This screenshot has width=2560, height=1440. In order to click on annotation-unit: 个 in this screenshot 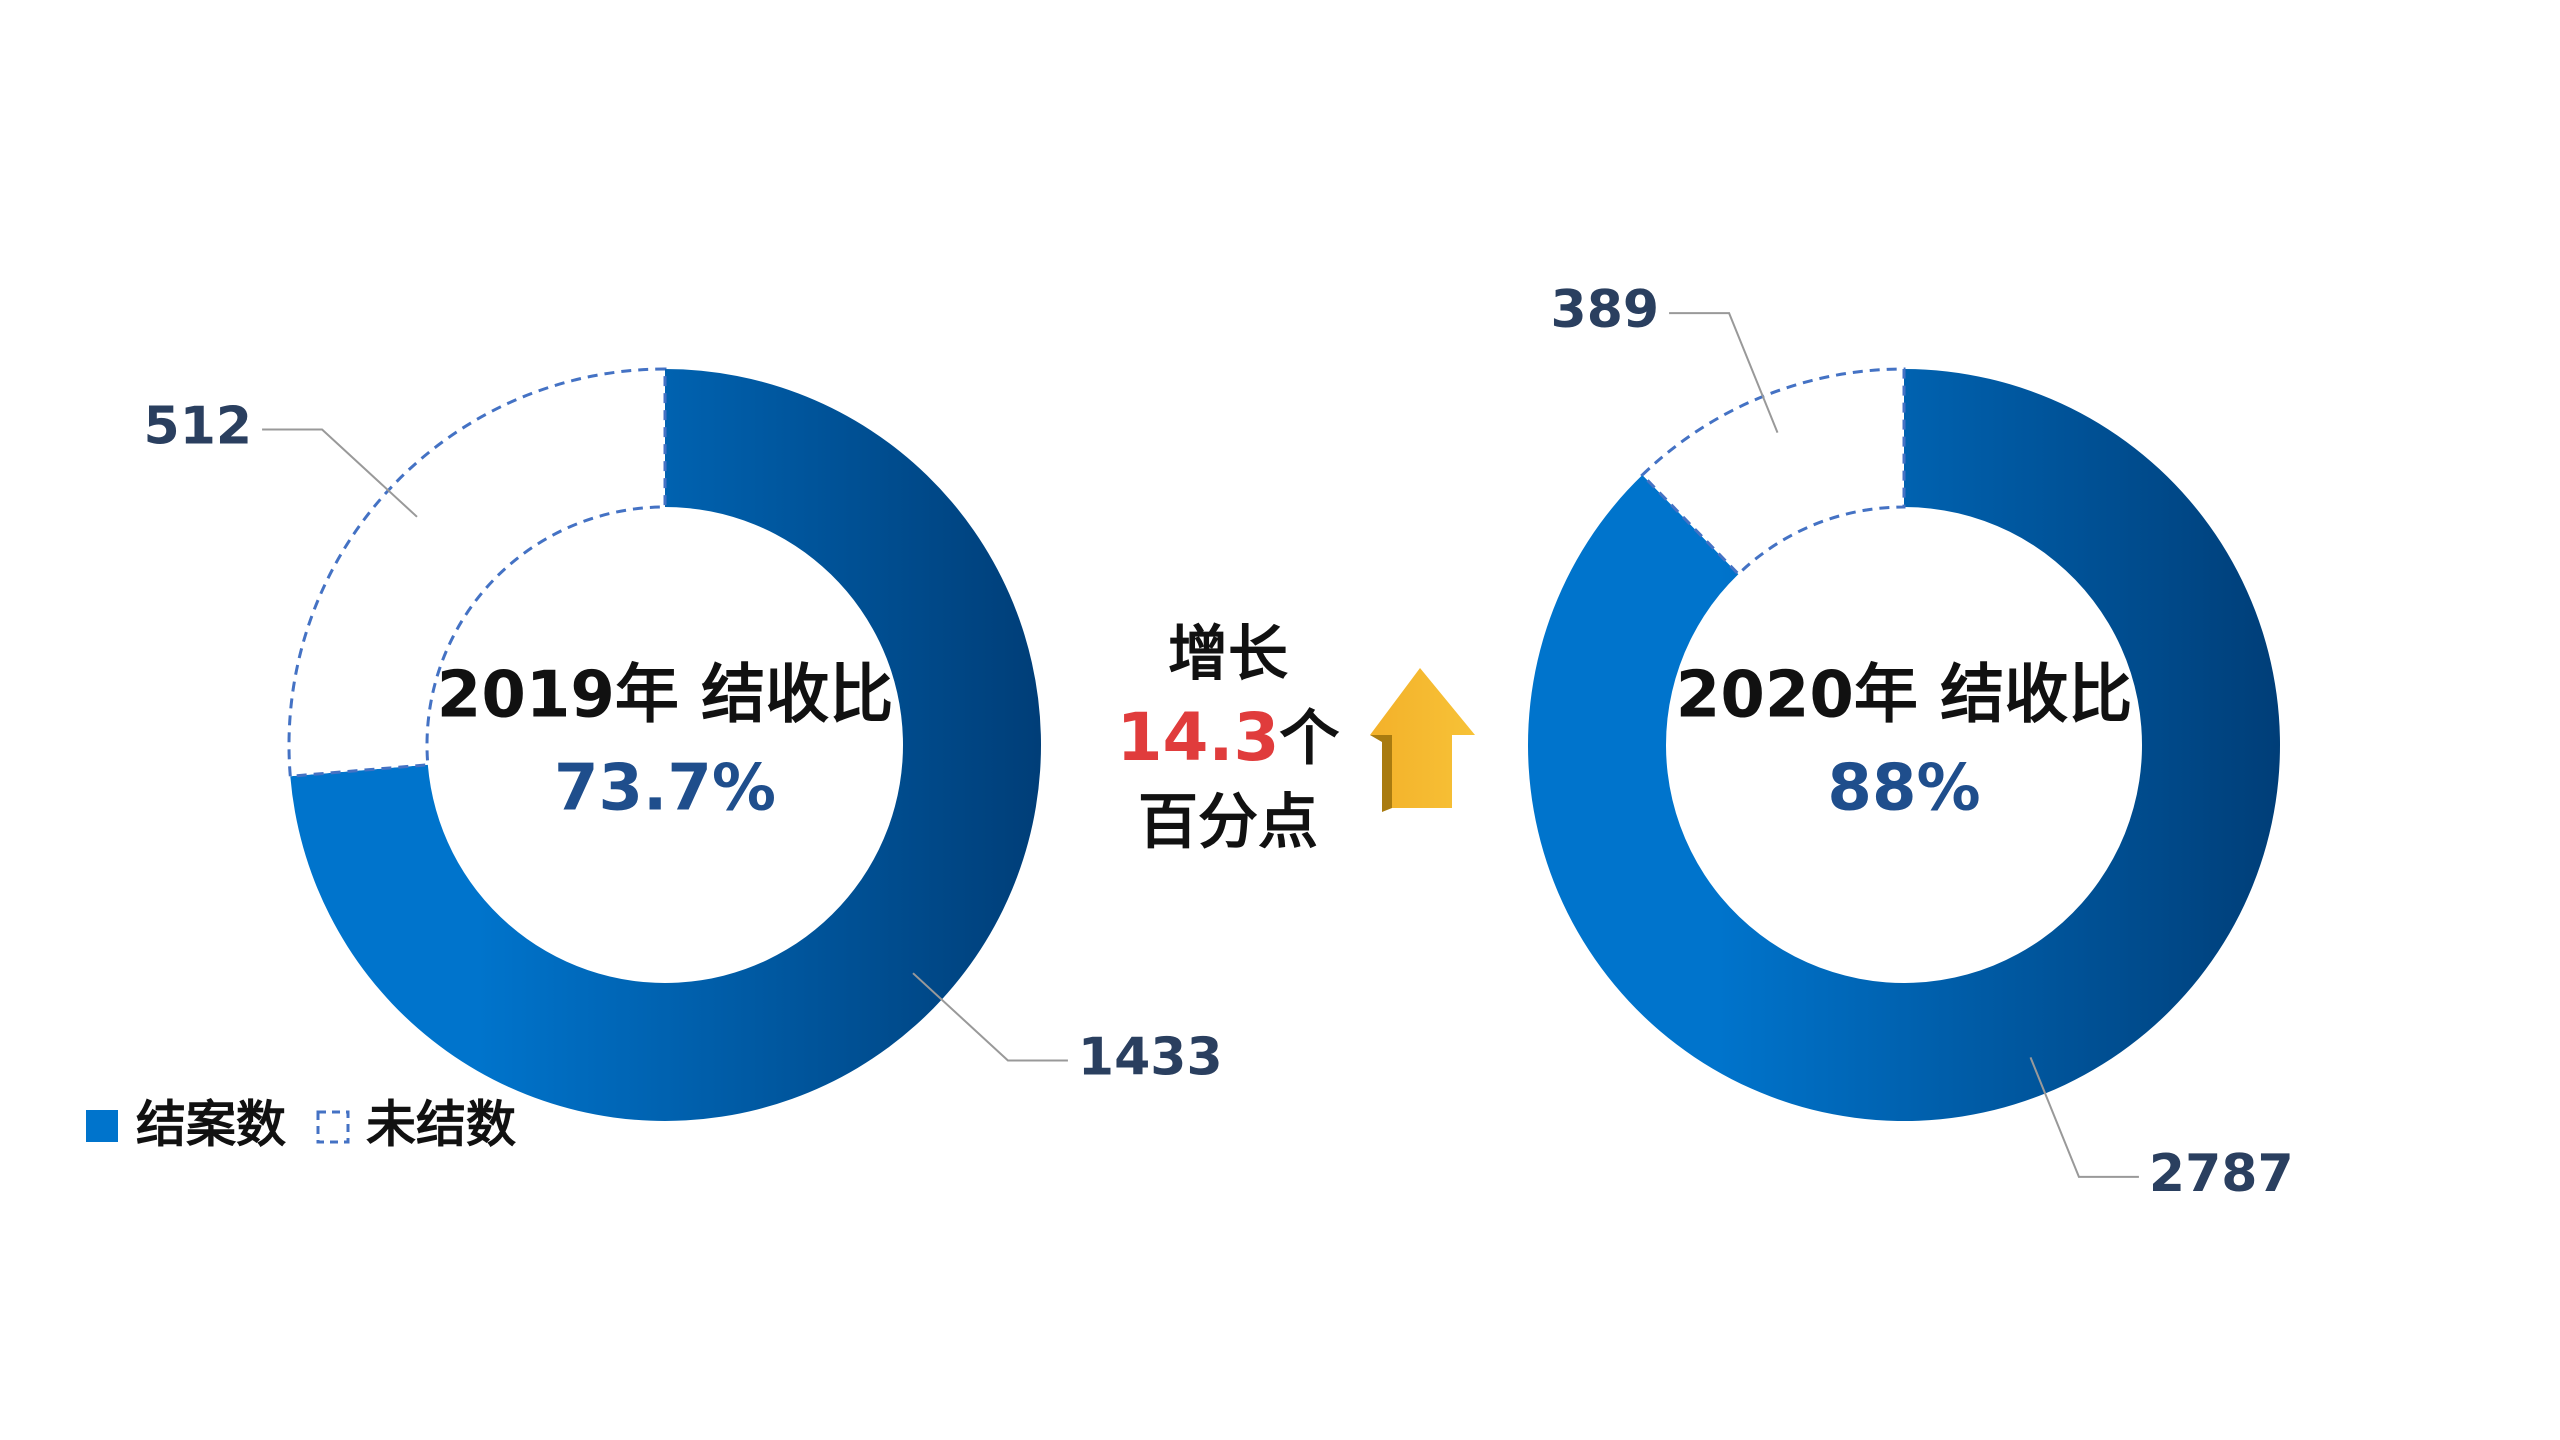, I will do `click(1309, 739)`.